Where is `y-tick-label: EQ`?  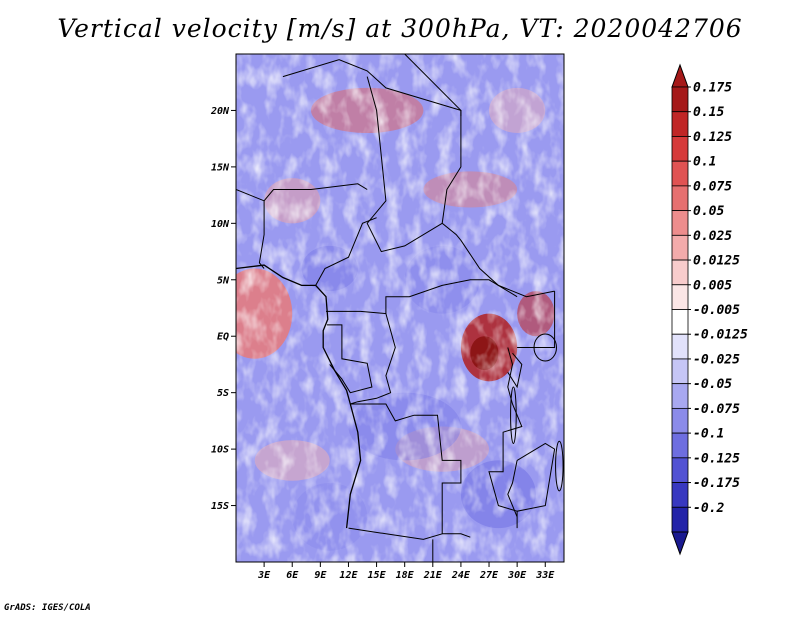 y-tick-label: EQ is located at coordinates (223, 337).